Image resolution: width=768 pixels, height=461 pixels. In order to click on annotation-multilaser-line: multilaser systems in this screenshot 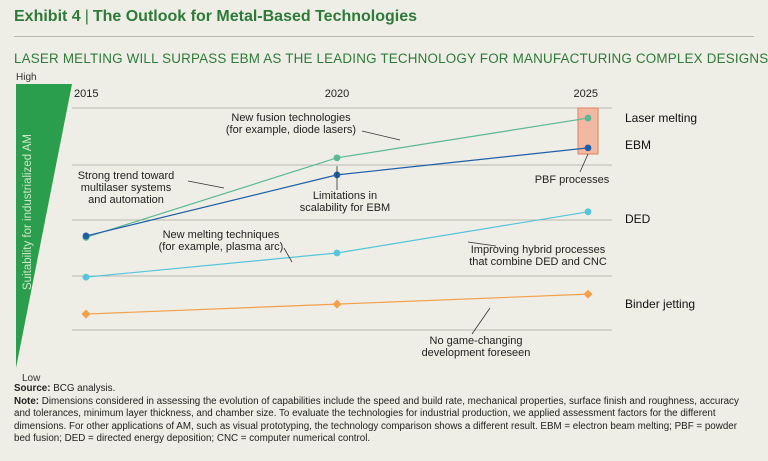, I will do `click(126, 188)`.